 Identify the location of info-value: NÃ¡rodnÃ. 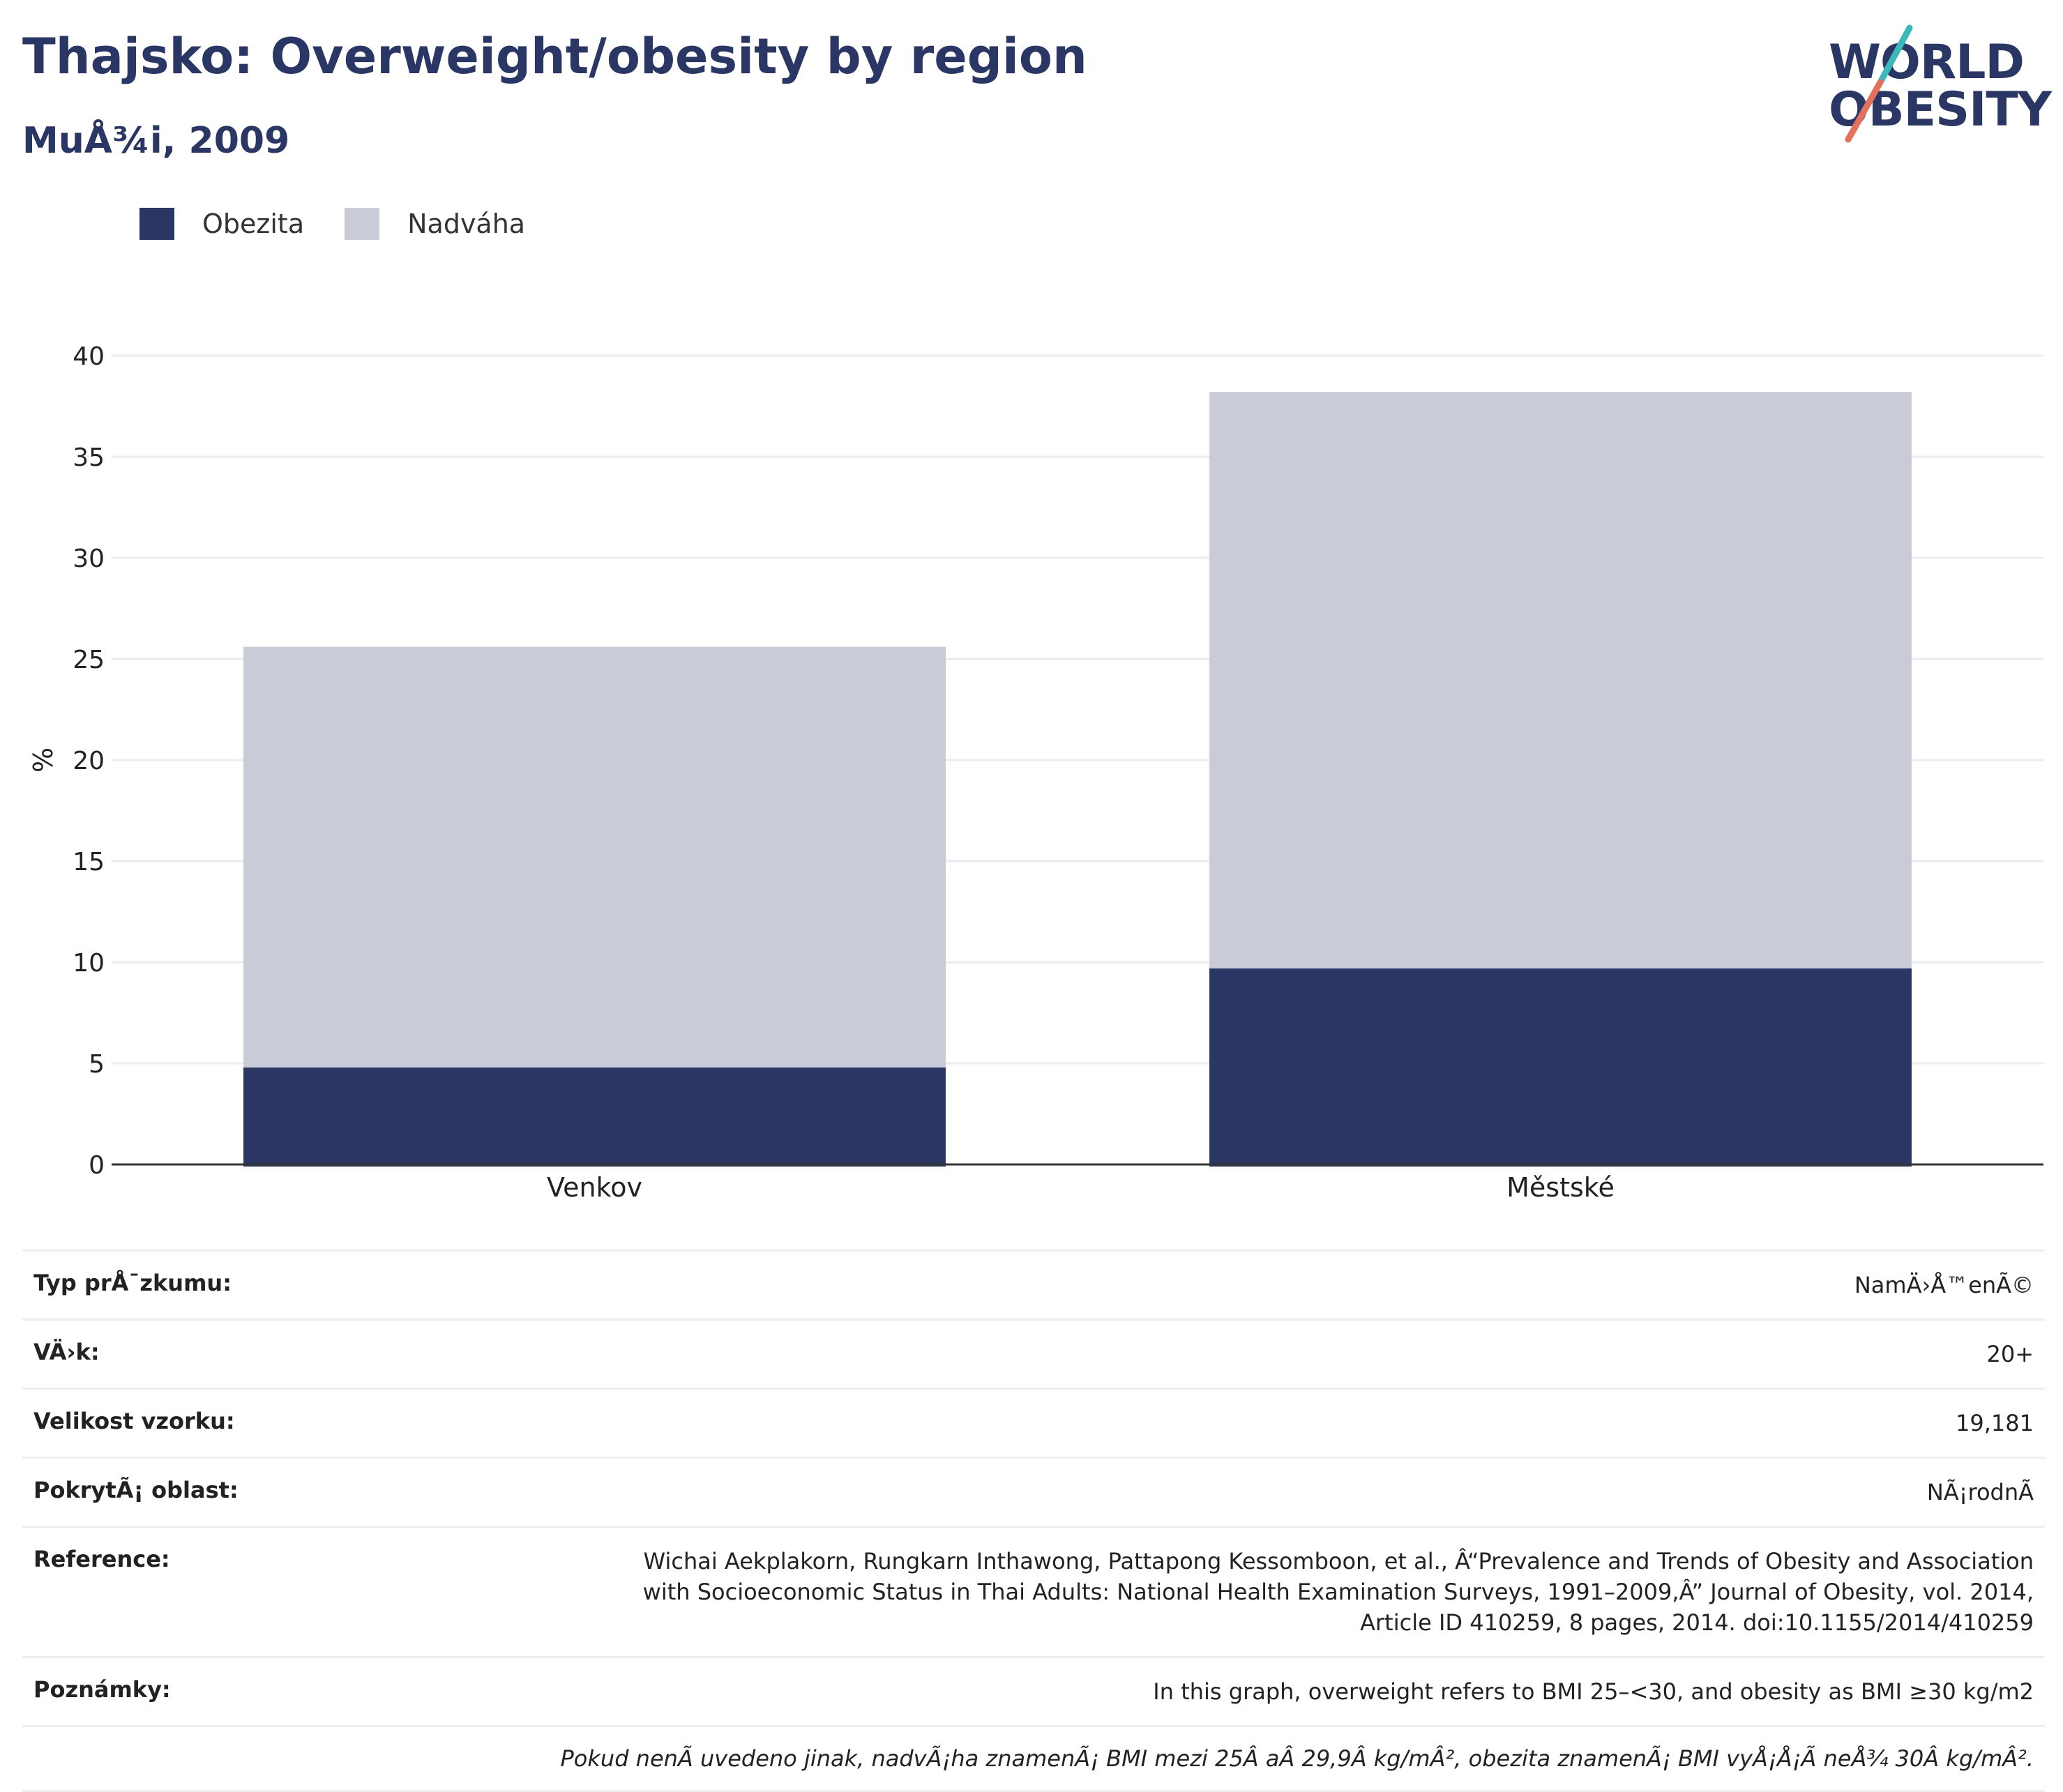
(1980, 1492).